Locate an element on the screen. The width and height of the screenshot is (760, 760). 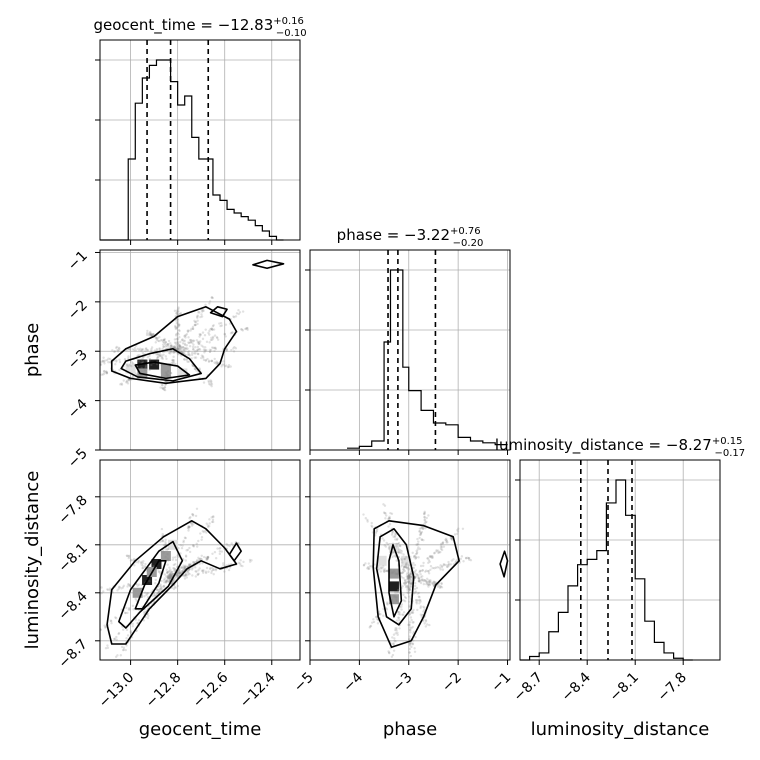
histogram-luminosity-distance is located at coordinates (606, 570).